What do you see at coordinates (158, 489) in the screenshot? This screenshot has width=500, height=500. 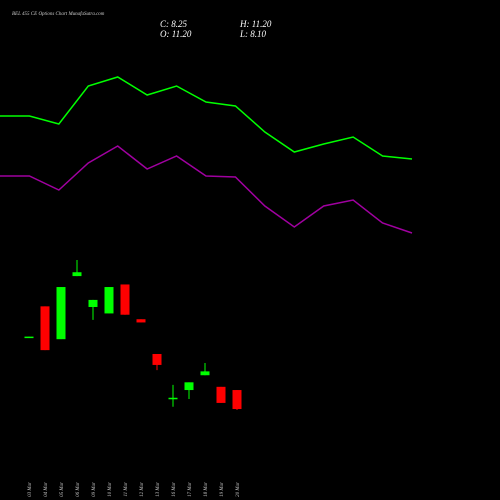 I see `x-tick-label: 13 Mar` at bounding box center [158, 489].